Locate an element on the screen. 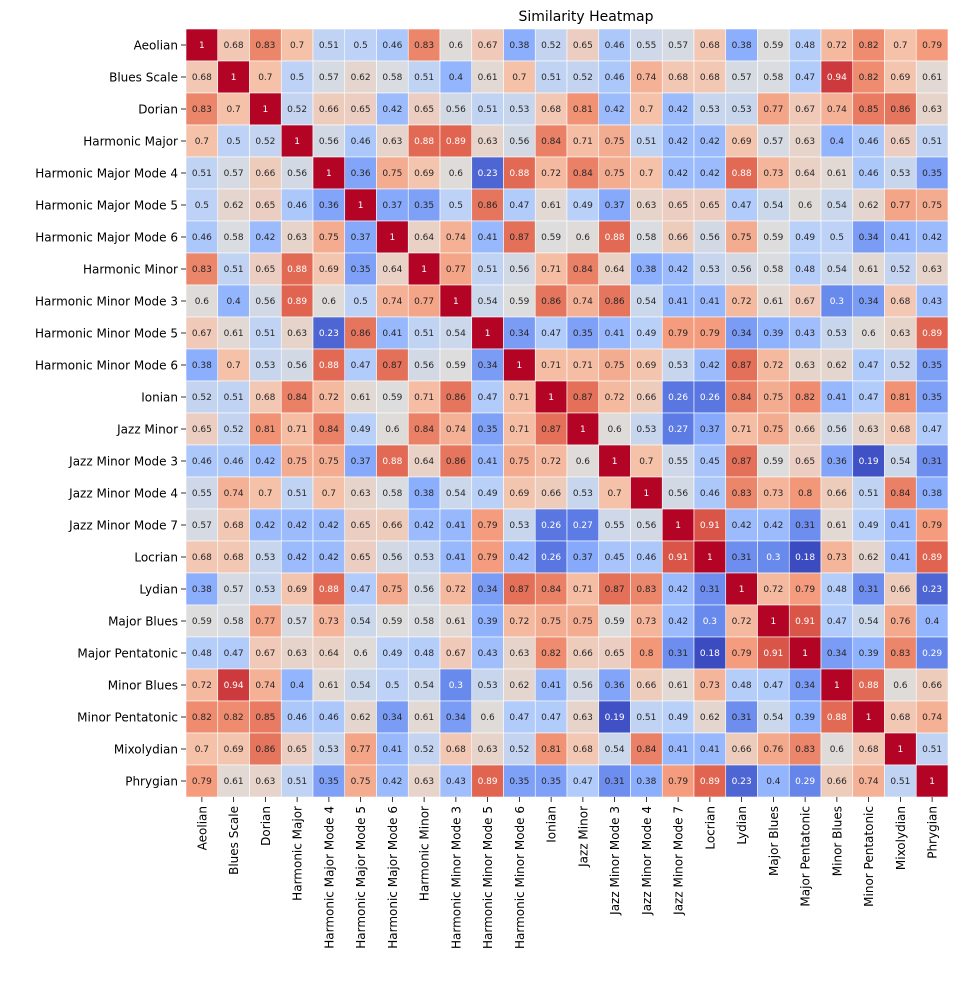  cell-value-label: 0.4 is located at coordinates (773, 782).